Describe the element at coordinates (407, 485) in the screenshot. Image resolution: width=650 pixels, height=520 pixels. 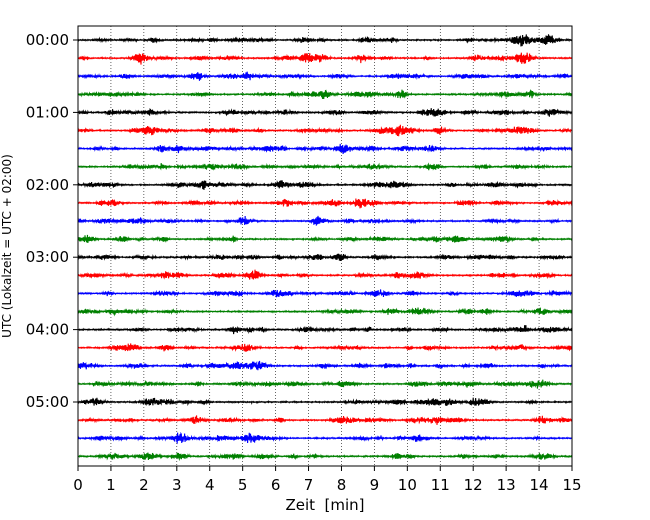
I see `x-tick-label: 10` at that location.